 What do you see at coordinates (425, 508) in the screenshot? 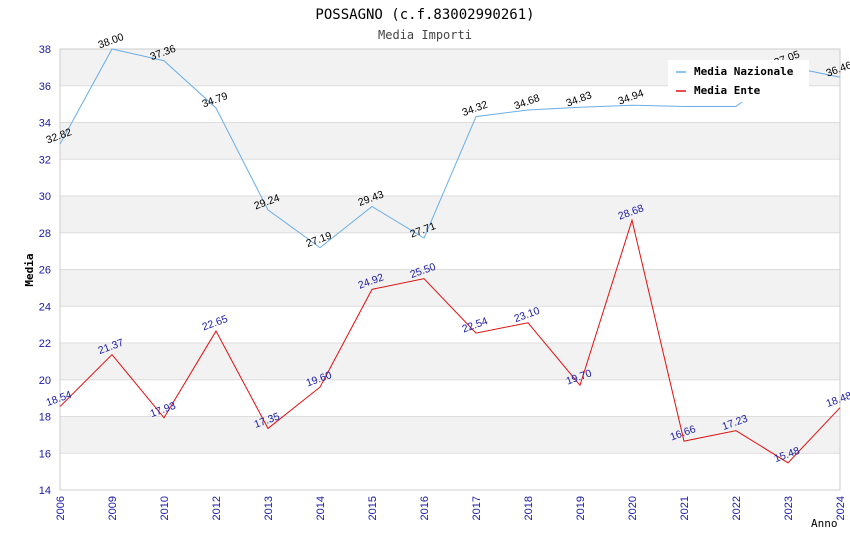
I see `x-tick-label: 2016` at bounding box center [425, 508].